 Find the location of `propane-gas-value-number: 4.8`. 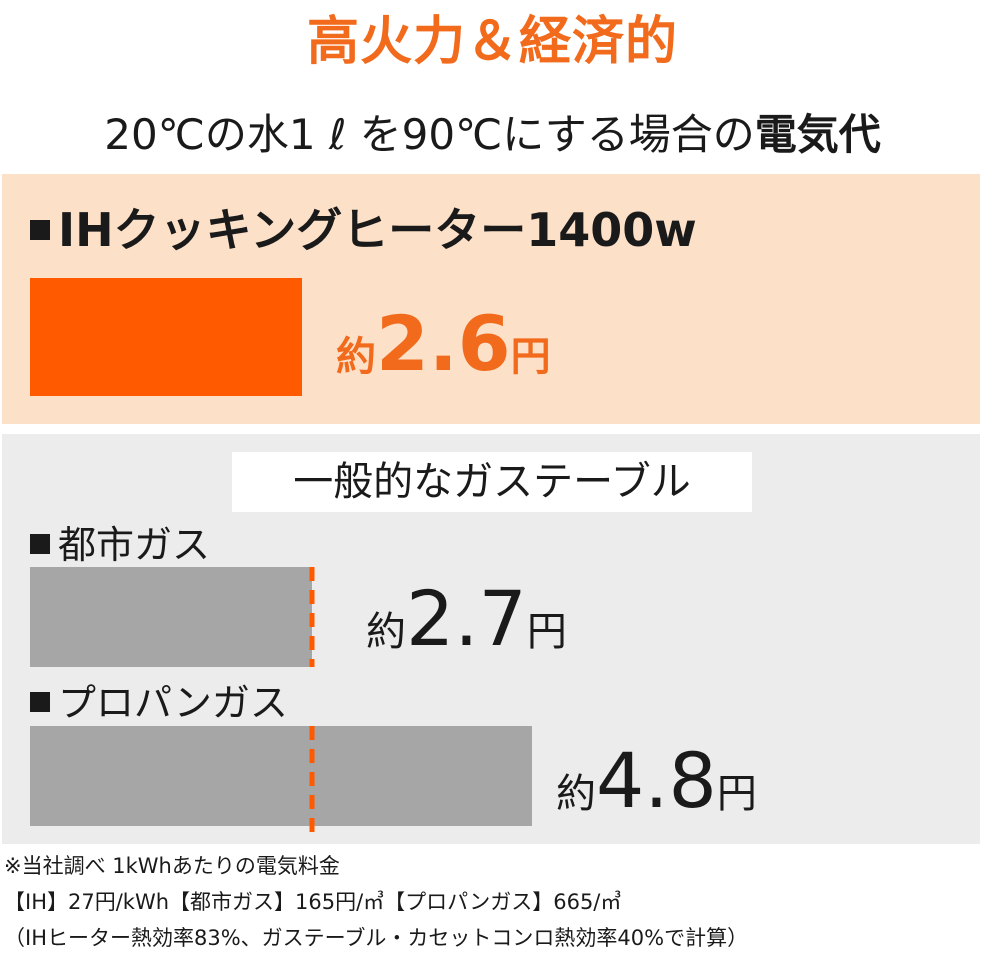

propane-gas-value-number: 4.8 is located at coordinates (656, 780).